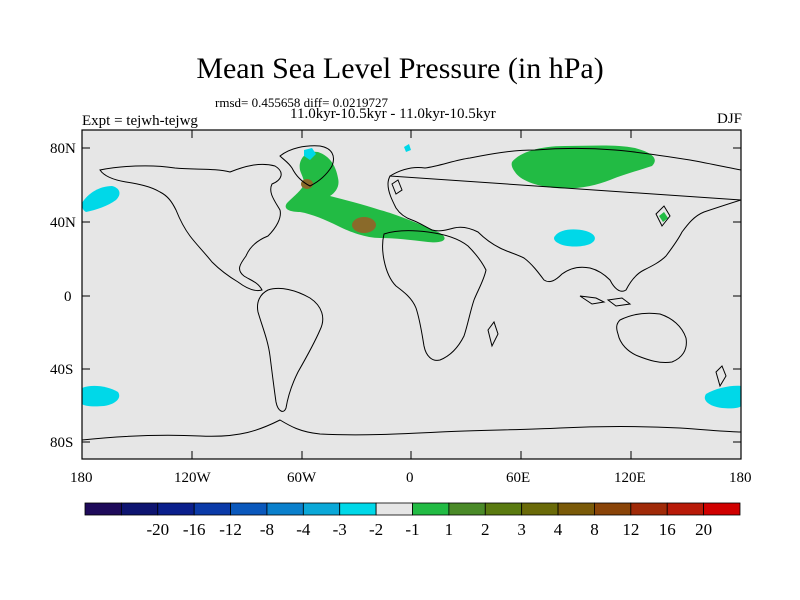 This screenshot has height=600, width=800. Describe the element at coordinates (407, 148) in the screenshot. I see `negative-anomaly-svalbard` at that location.